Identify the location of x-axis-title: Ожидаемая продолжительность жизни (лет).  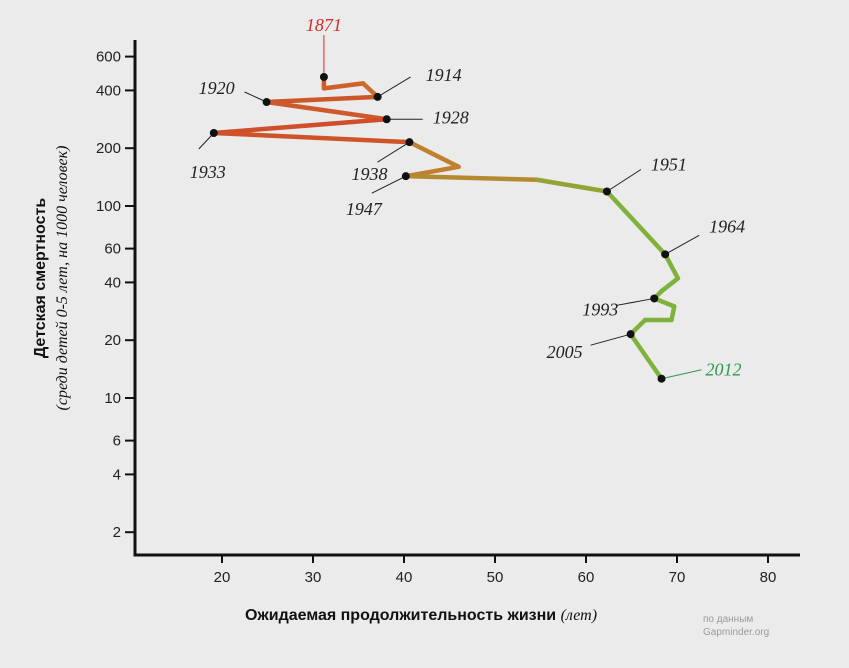
(421, 615).